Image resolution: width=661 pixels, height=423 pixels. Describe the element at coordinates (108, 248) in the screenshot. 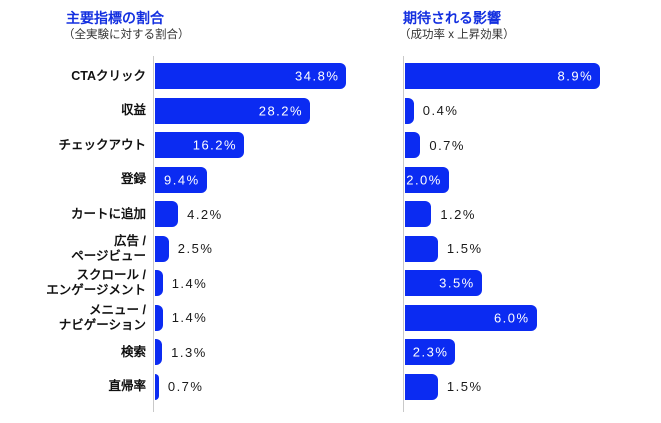

I see `category-label: 広告 / ページビュー` at that location.